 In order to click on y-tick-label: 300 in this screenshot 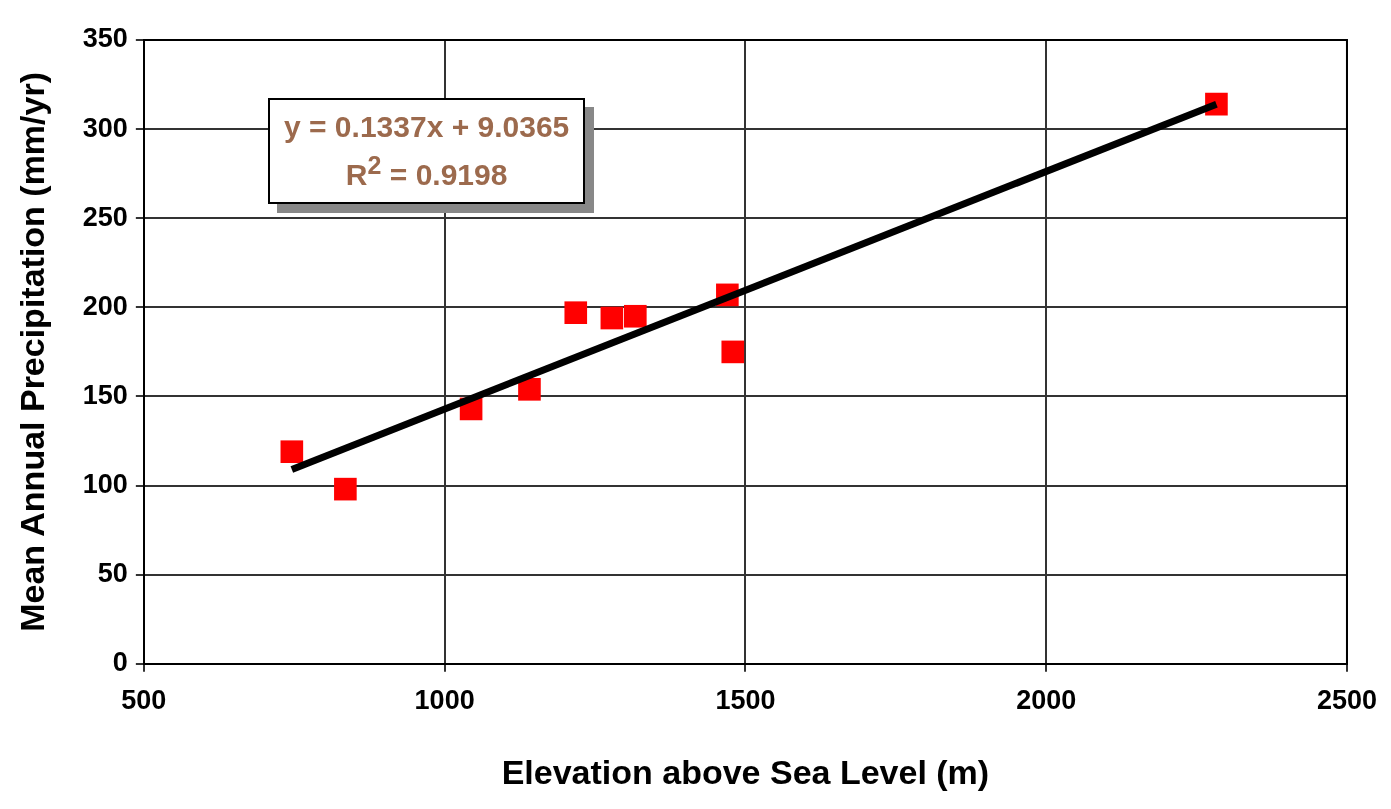, I will do `click(105, 127)`.